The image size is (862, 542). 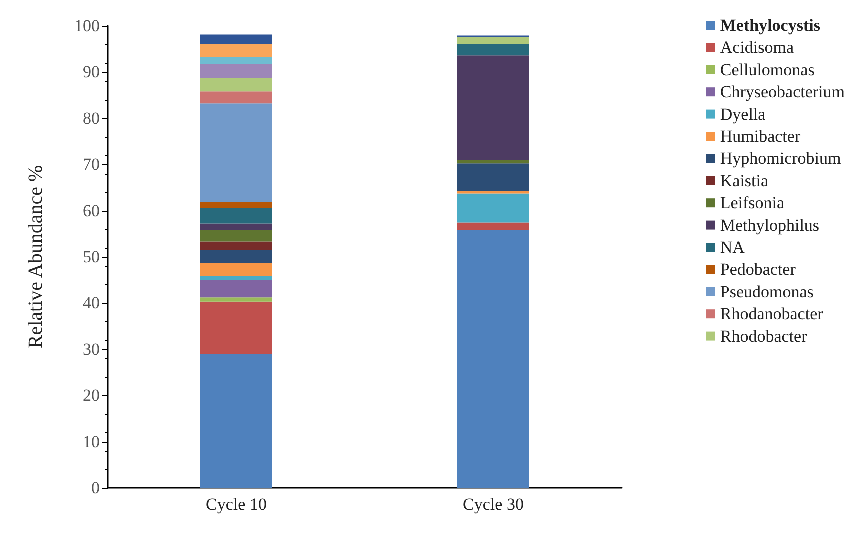 What do you see at coordinates (96, 488) in the screenshot?
I see `y-tick-label: 0` at bounding box center [96, 488].